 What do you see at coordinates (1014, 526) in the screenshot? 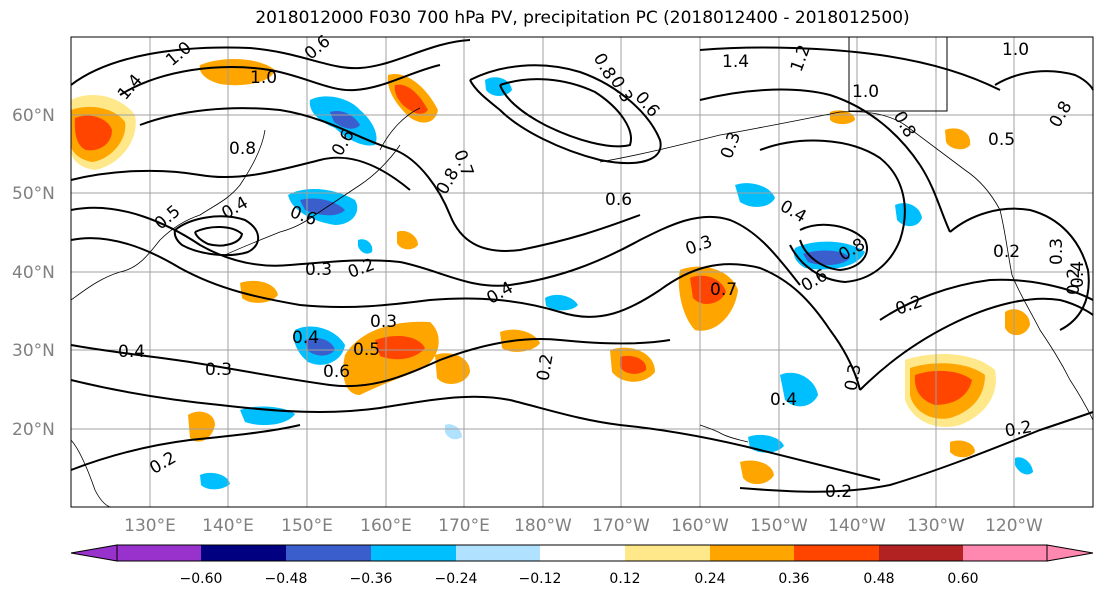
I see `longitude-label: 120°W` at bounding box center [1014, 526].